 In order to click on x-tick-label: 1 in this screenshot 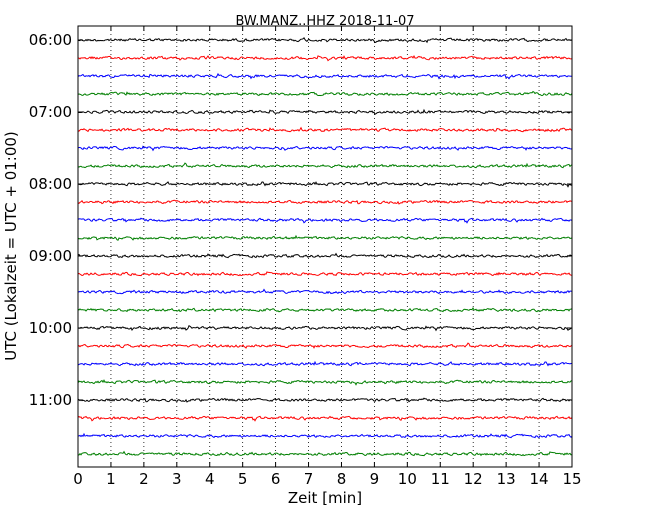, I will do `click(111, 479)`.